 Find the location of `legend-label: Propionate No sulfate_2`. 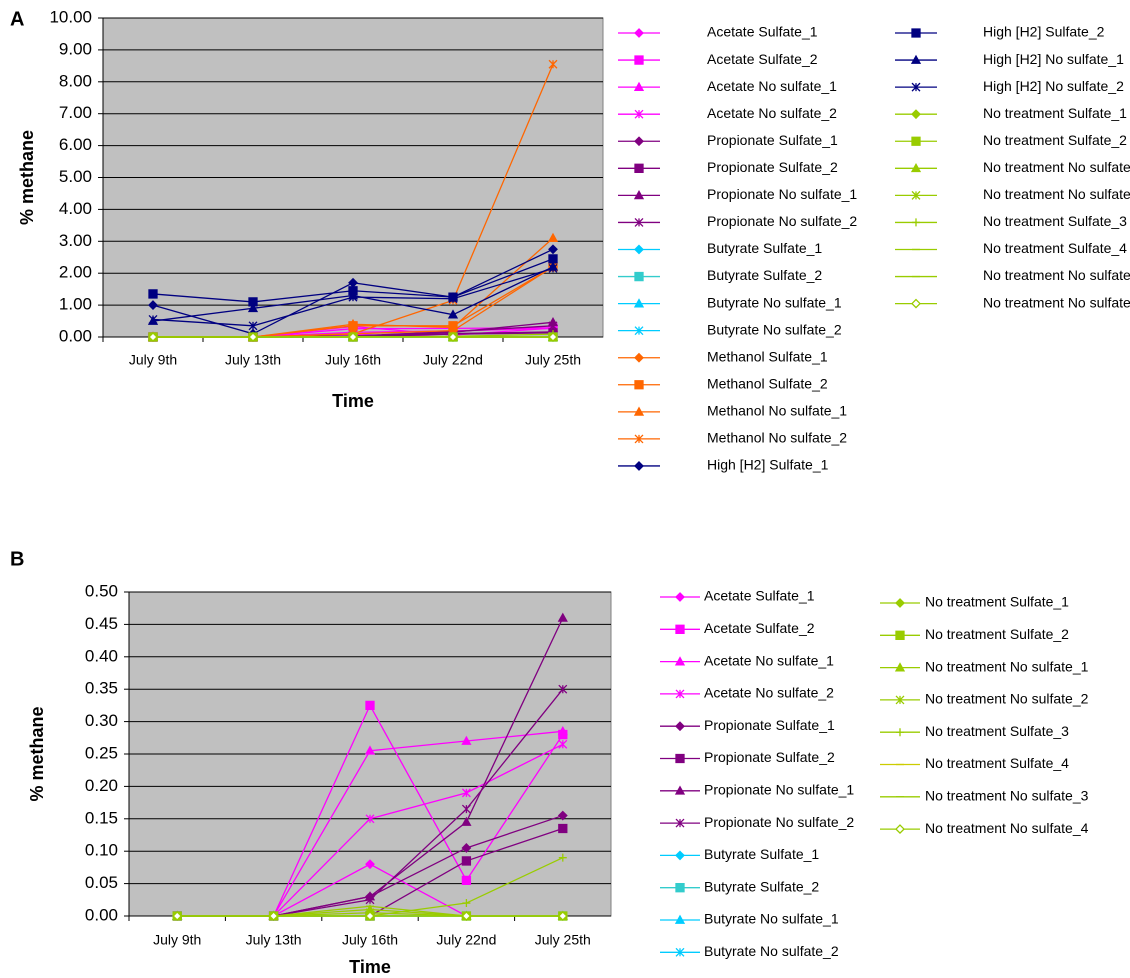

legend-label: Propionate No sulfate_2 is located at coordinates (782, 221).